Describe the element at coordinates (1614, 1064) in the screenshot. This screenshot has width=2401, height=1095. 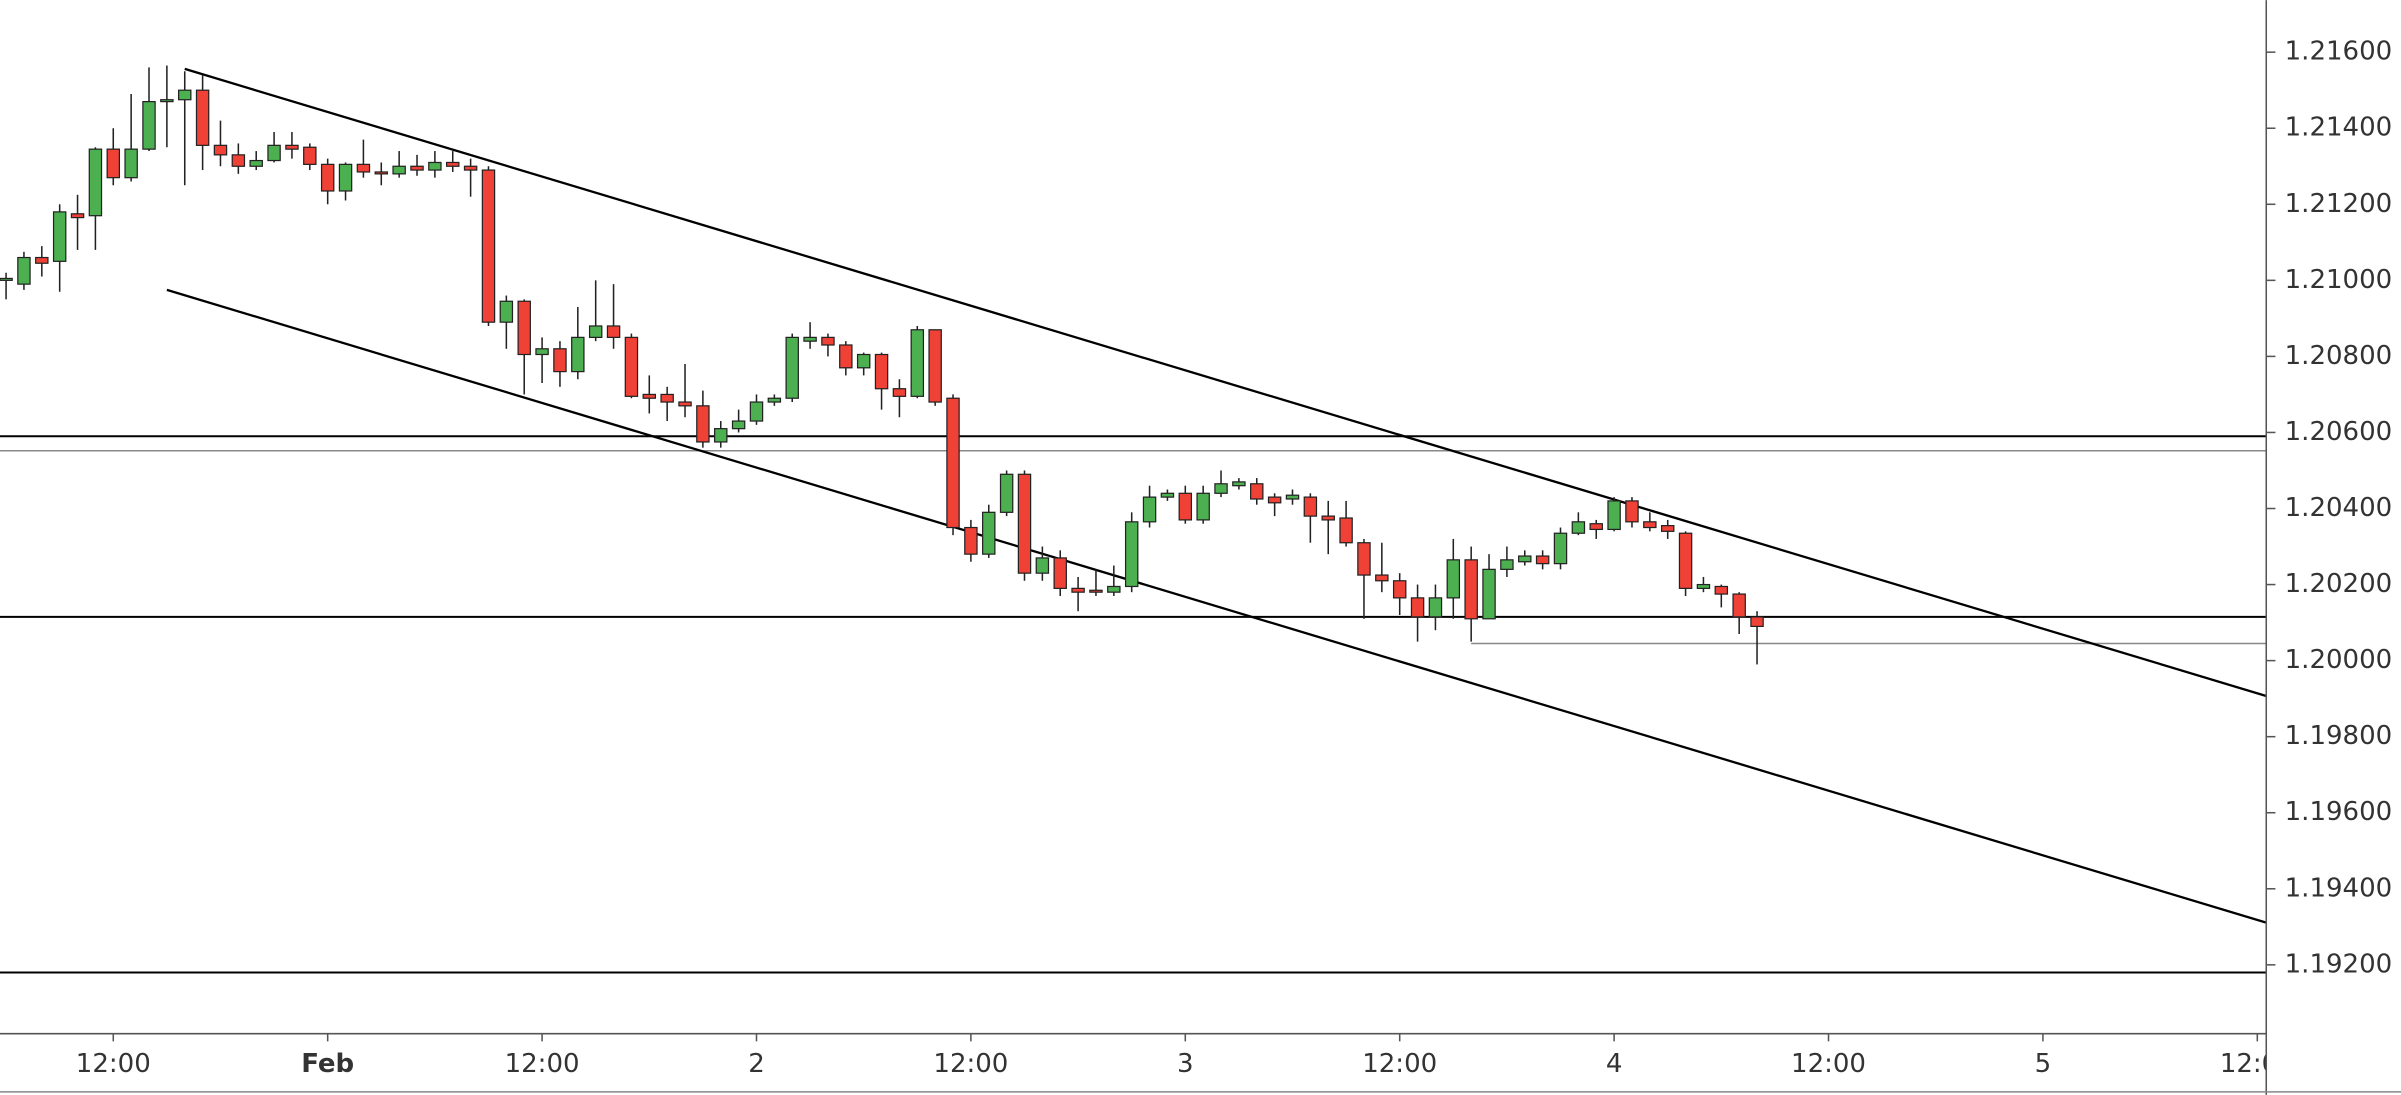
I see `x-tick-label: 4` at that location.